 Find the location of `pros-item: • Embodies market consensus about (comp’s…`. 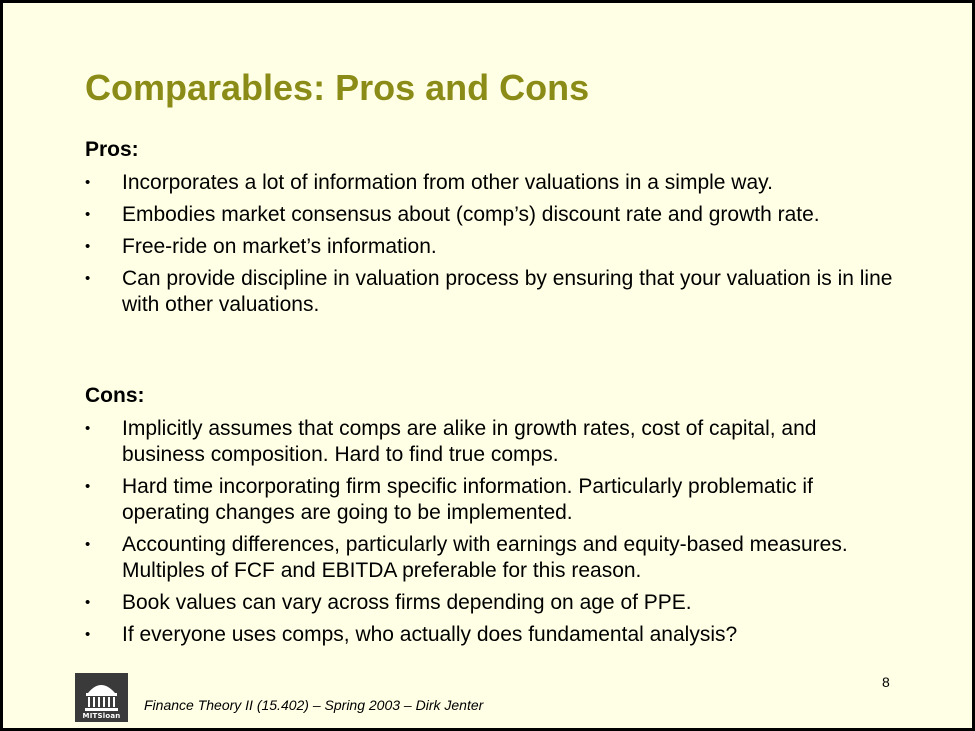

pros-item: • Embodies market consensus about (comp’s… is located at coordinates (495, 215).